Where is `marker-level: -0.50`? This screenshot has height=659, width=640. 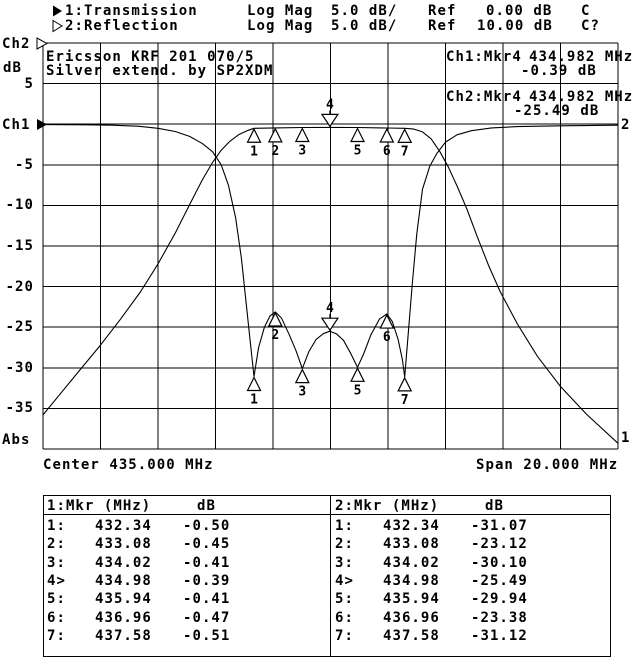
marker-level: -0.50 is located at coordinates (207, 526).